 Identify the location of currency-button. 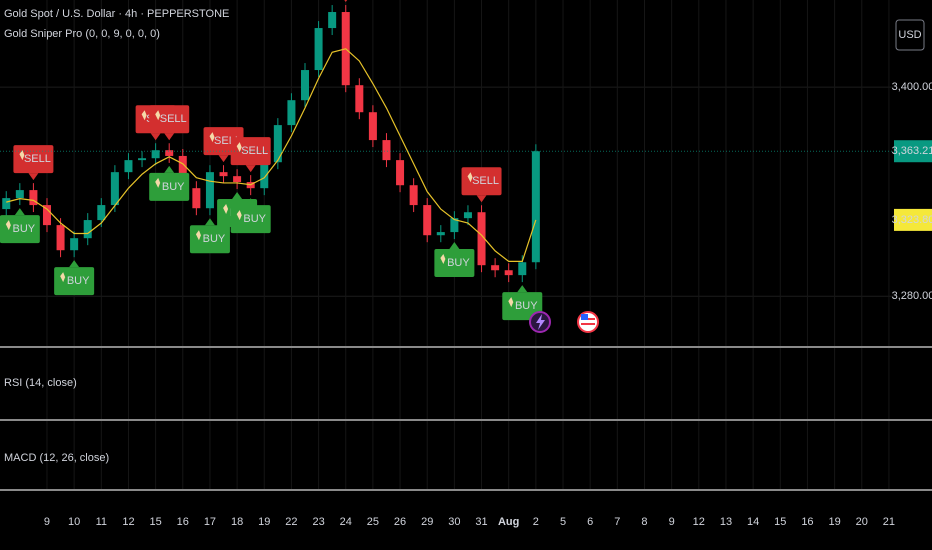
(910, 35).